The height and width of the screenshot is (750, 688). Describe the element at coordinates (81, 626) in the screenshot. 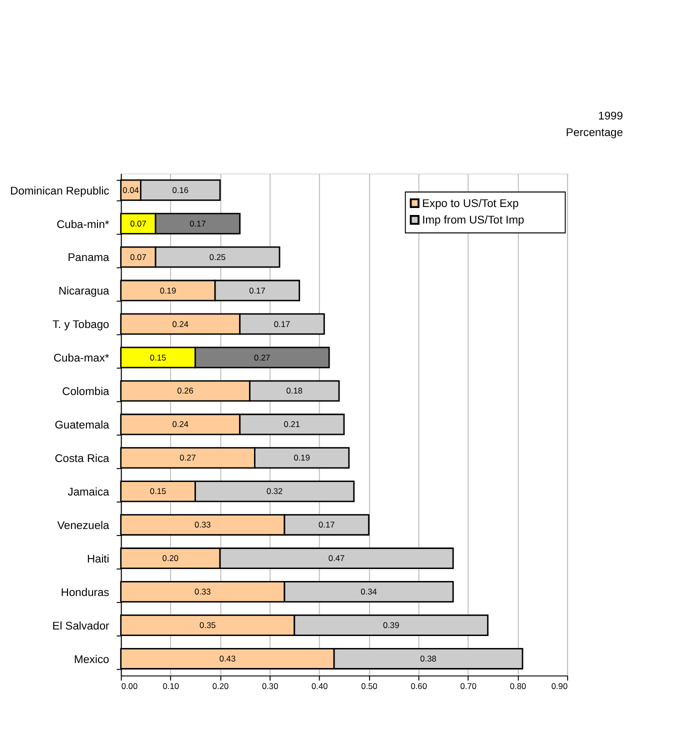

I see `y-tick-label: El Salvador` at that location.